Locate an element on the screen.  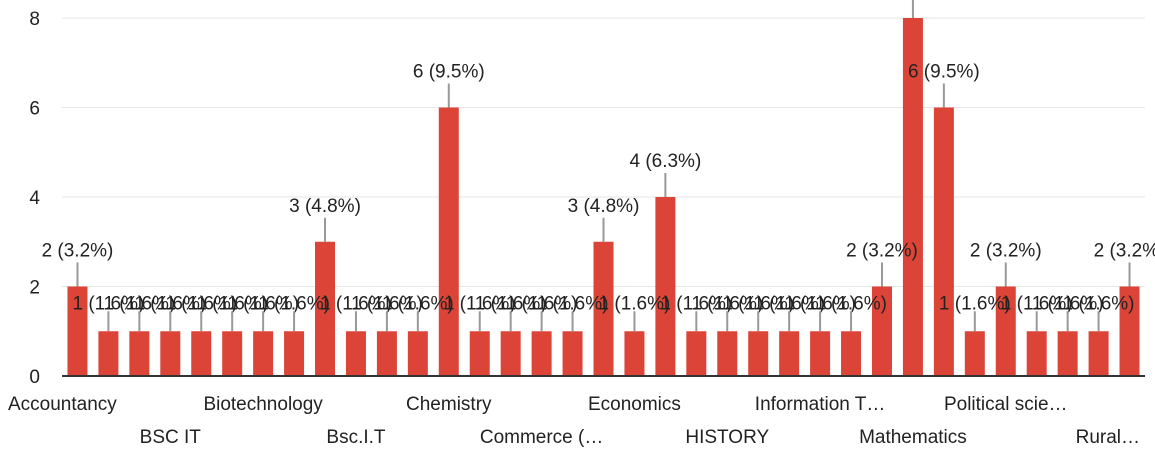
y-tick-label: 6 is located at coordinates (34, 109).